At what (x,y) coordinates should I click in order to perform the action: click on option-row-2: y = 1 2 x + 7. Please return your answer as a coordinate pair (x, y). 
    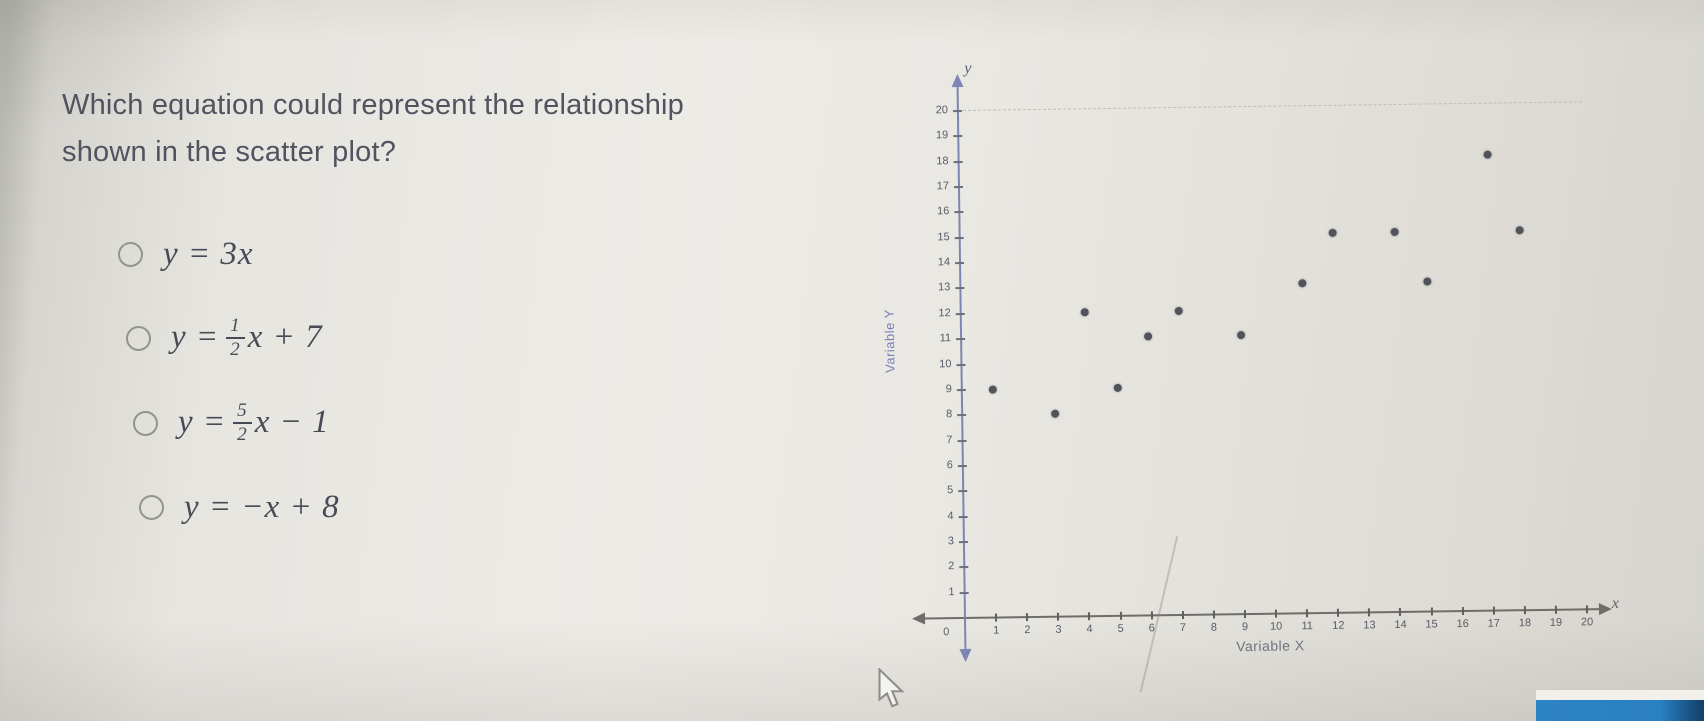
    Looking at the image, I should click on (224, 337).